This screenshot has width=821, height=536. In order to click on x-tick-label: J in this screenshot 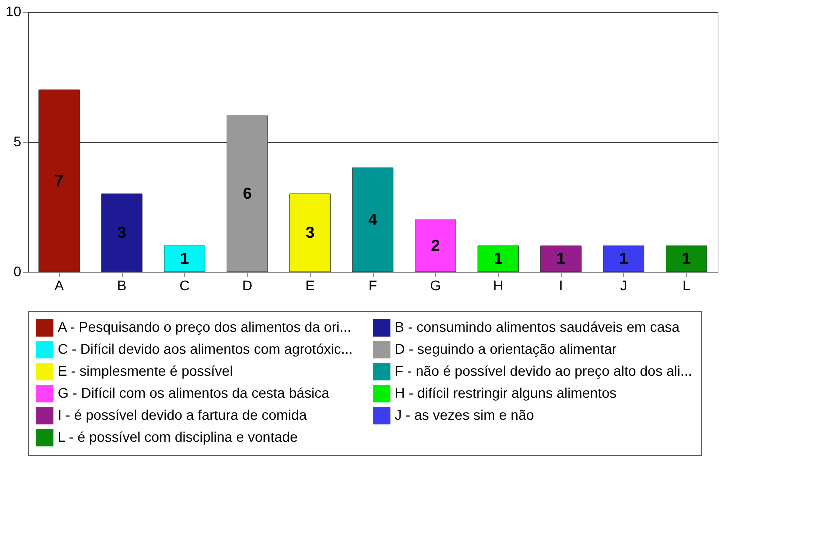, I will do `click(624, 286)`.